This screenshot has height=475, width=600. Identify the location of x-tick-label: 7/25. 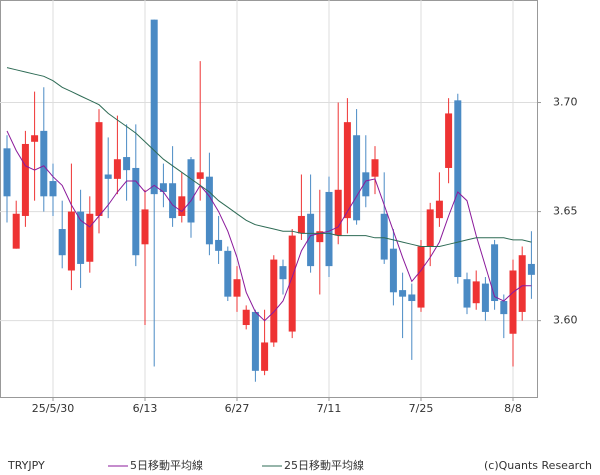
(421, 408).